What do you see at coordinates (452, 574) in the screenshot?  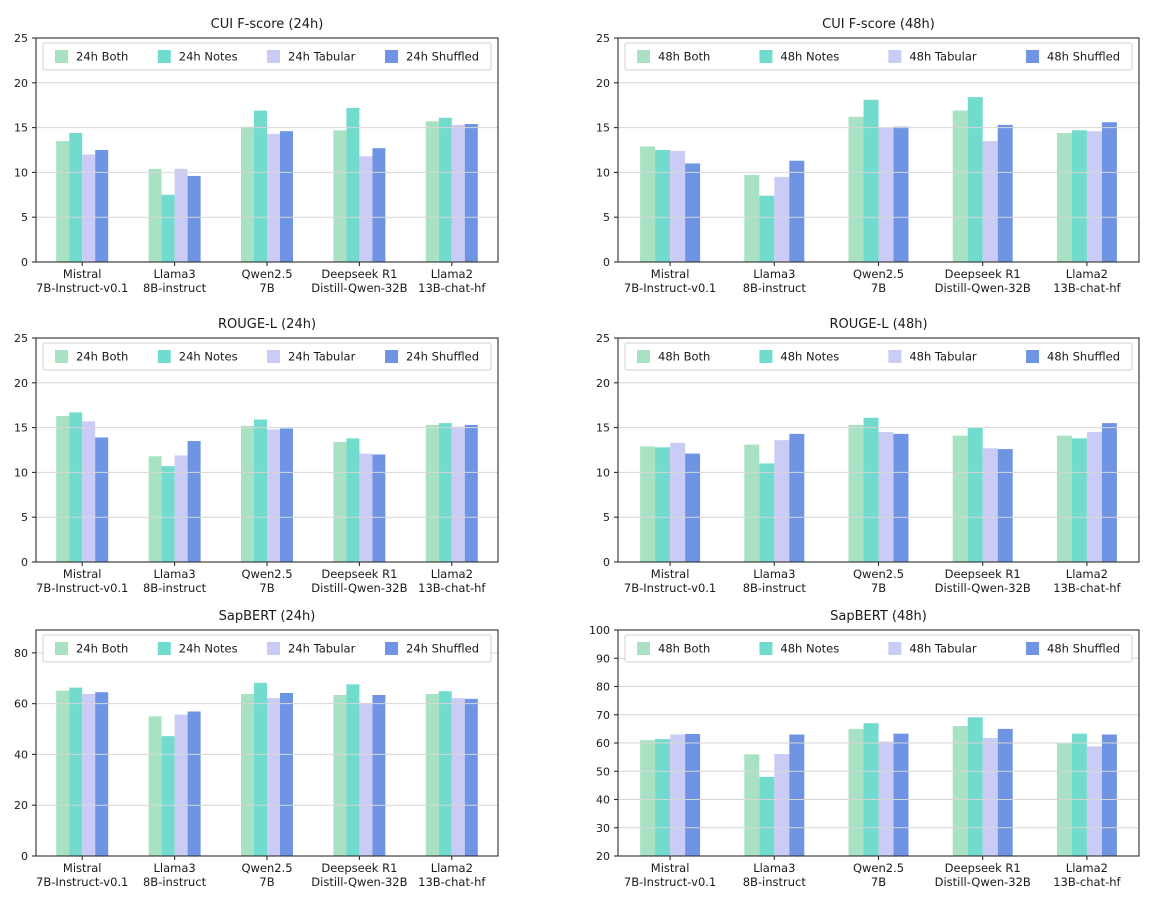 I see `x-category-label: Llama2` at bounding box center [452, 574].